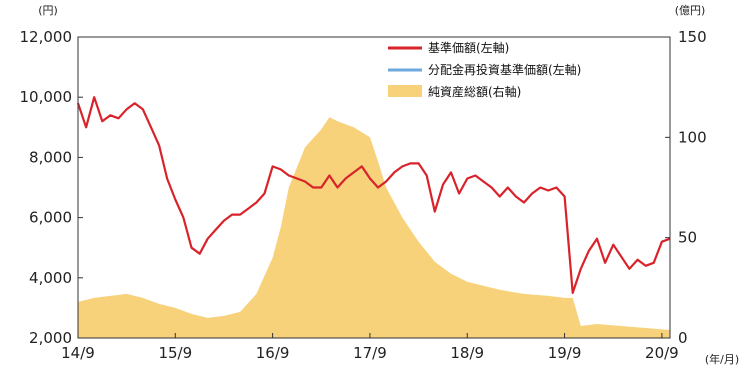 This screenshot has height=370, width=750. What do you see at coordinates (467, 353) in the screenshot?
I see `x-tick-label: 18/9` at bounding box center [467, 353].